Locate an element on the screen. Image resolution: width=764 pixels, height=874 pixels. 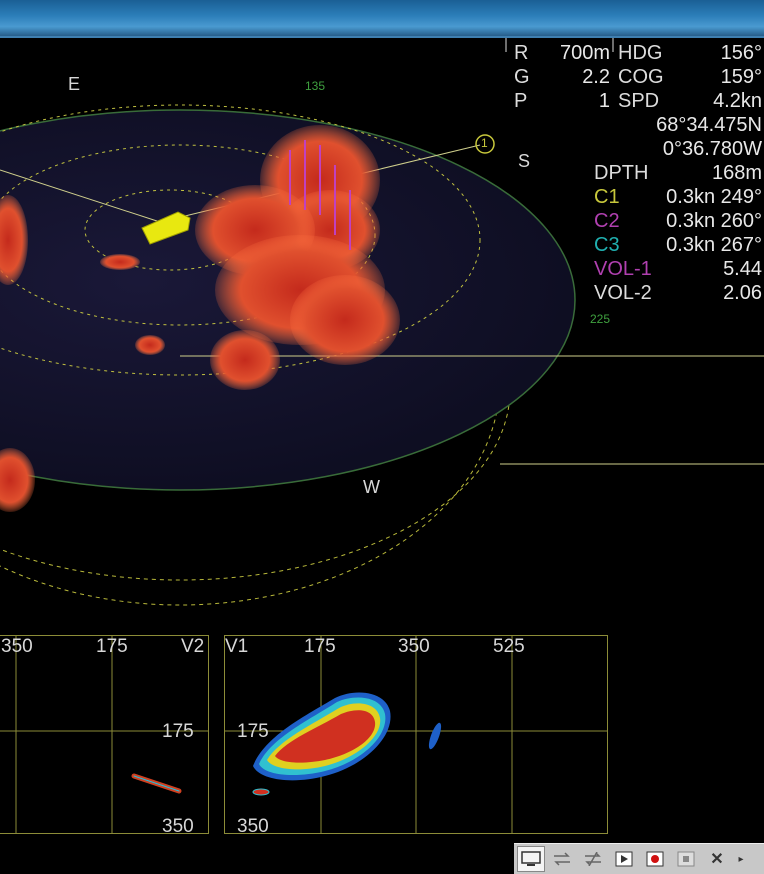
c2-label: C2 is located at coordinates (607, 221).